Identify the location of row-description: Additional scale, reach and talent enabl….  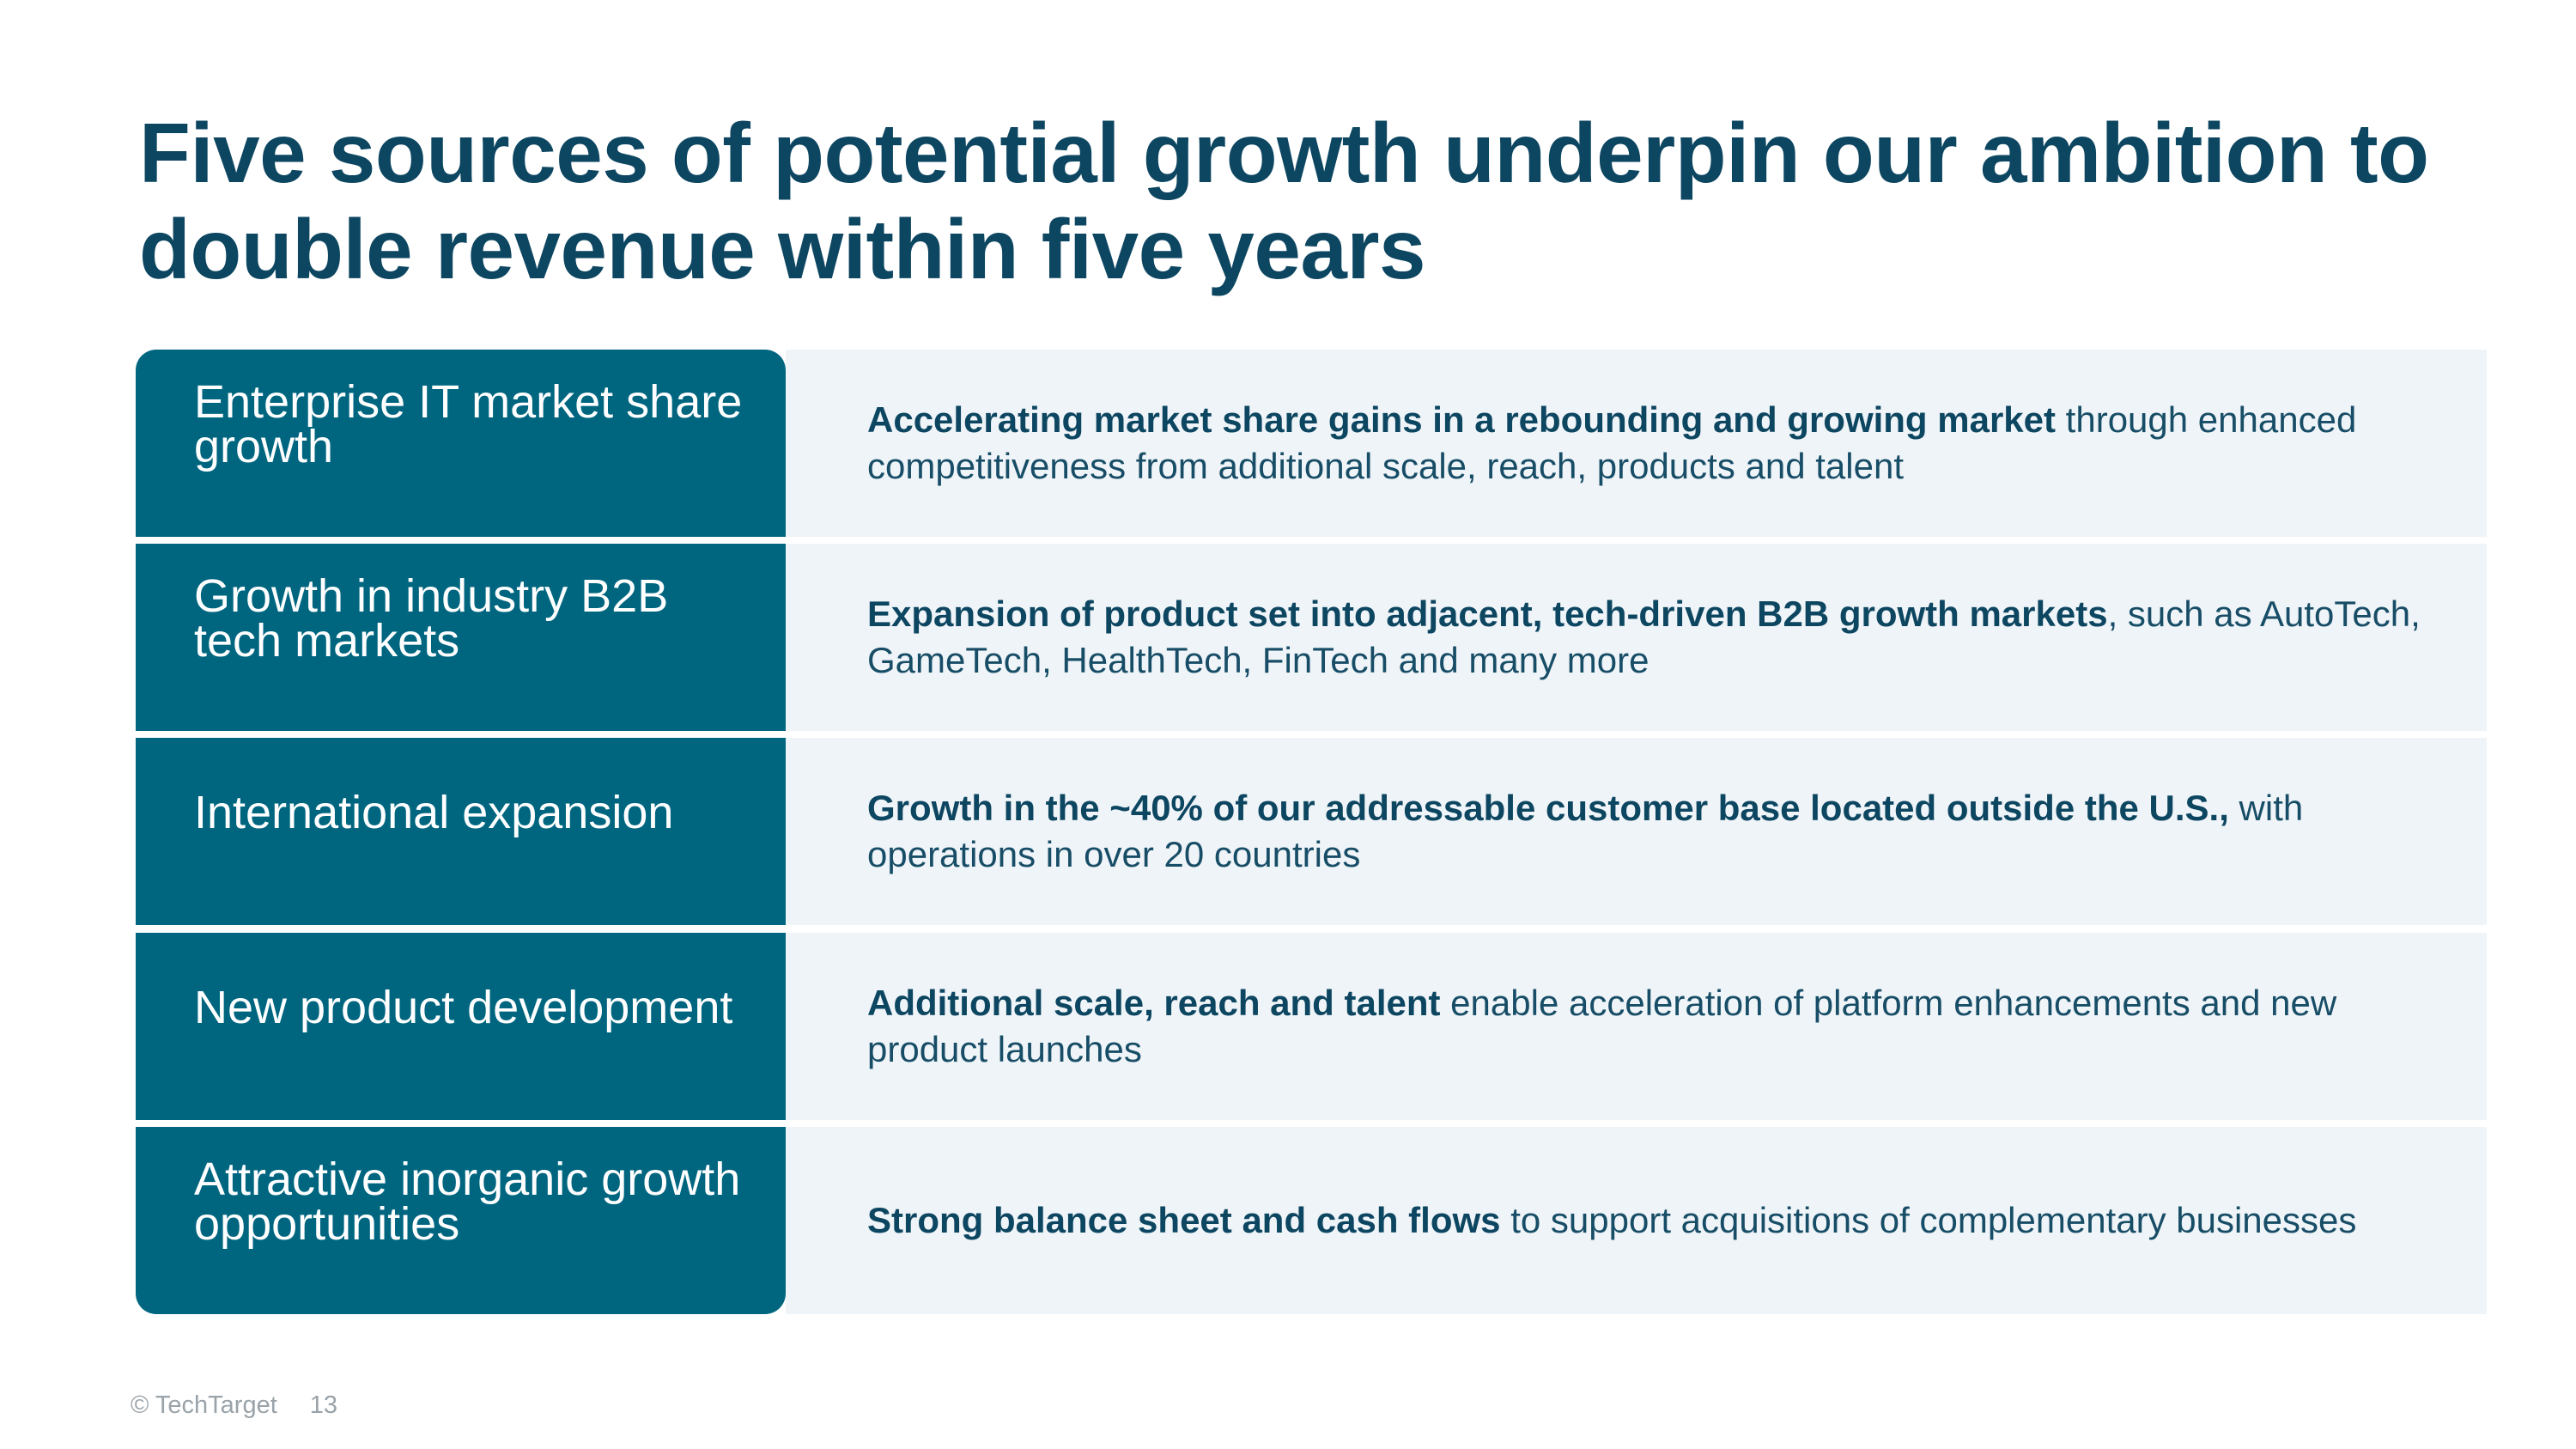
(1651, 1026).